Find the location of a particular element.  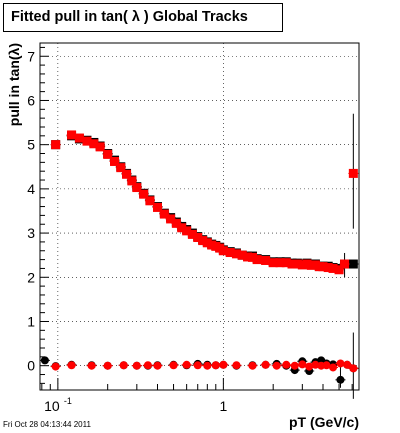

timestamp-footer: Fri Oct 28 04:13:44 2011 is located at coordinates (47, 424).